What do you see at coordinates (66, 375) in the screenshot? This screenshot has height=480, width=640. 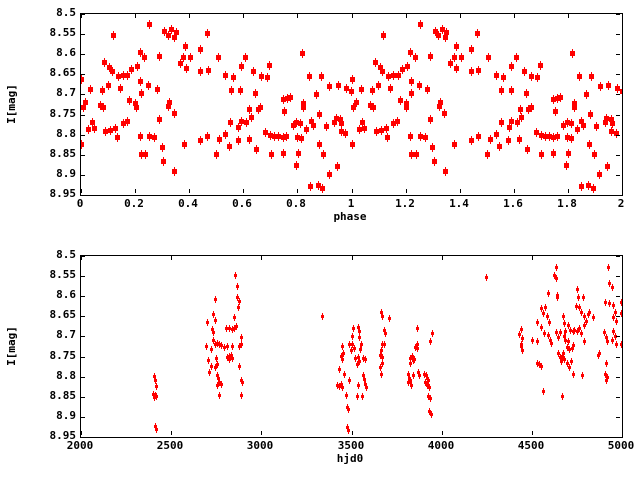 I see `y-tick-label: 8.8` at bounding box center [66, 375].